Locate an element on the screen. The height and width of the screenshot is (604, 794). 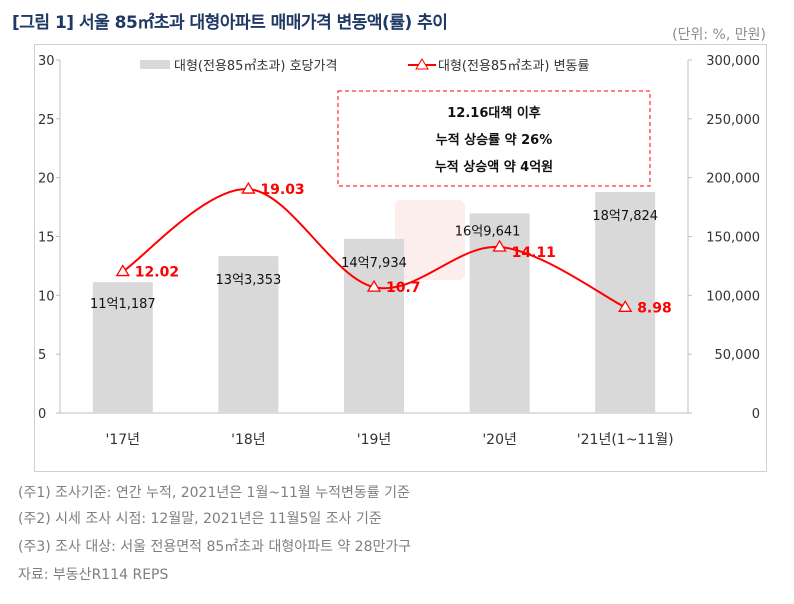
source-note: 자료: 부동산R114 REPS is located at coordinates (93, 575).